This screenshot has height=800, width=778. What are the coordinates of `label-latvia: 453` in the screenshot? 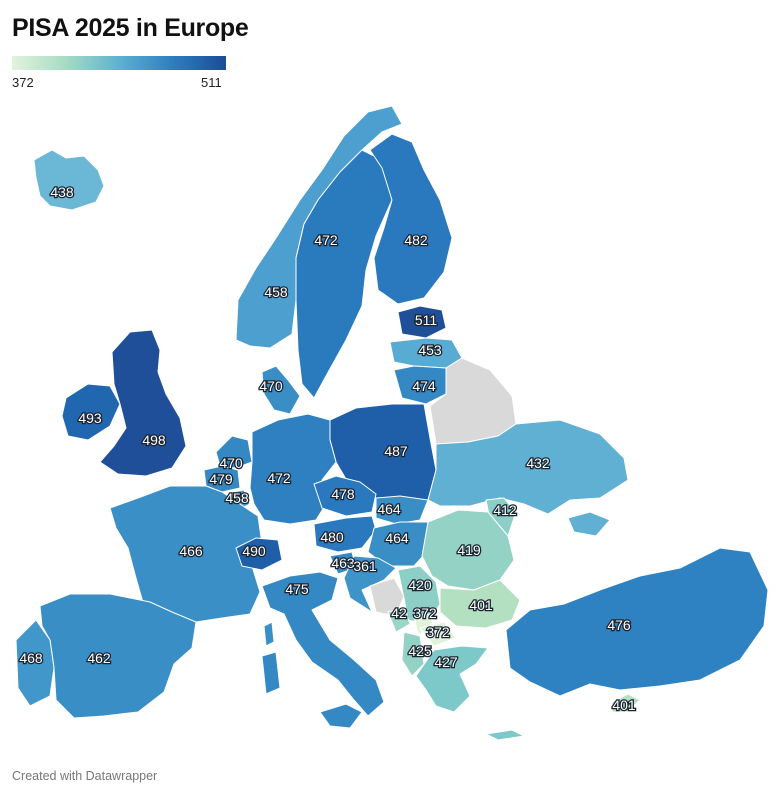 It's located at (430, 350).